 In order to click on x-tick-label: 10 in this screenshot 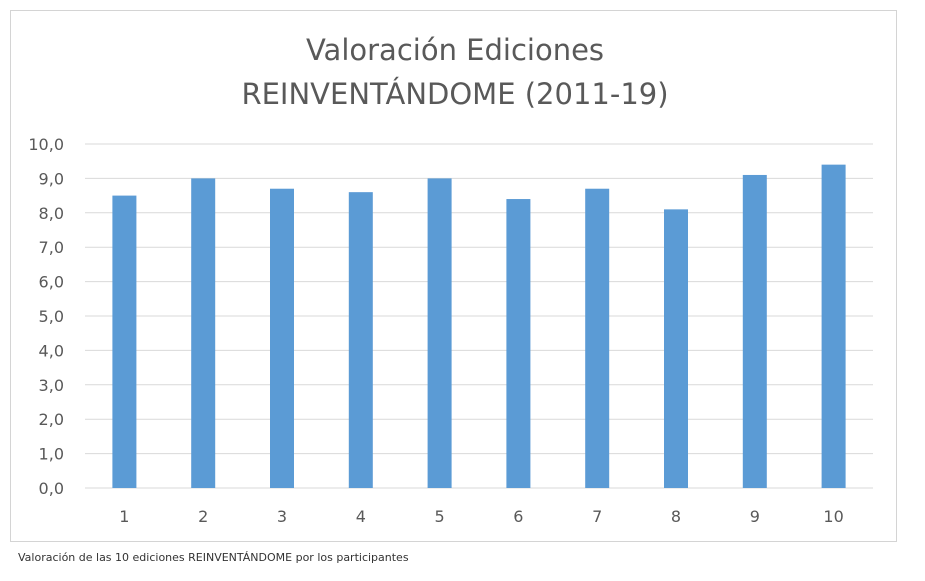, I will do `click(833, 516)`.